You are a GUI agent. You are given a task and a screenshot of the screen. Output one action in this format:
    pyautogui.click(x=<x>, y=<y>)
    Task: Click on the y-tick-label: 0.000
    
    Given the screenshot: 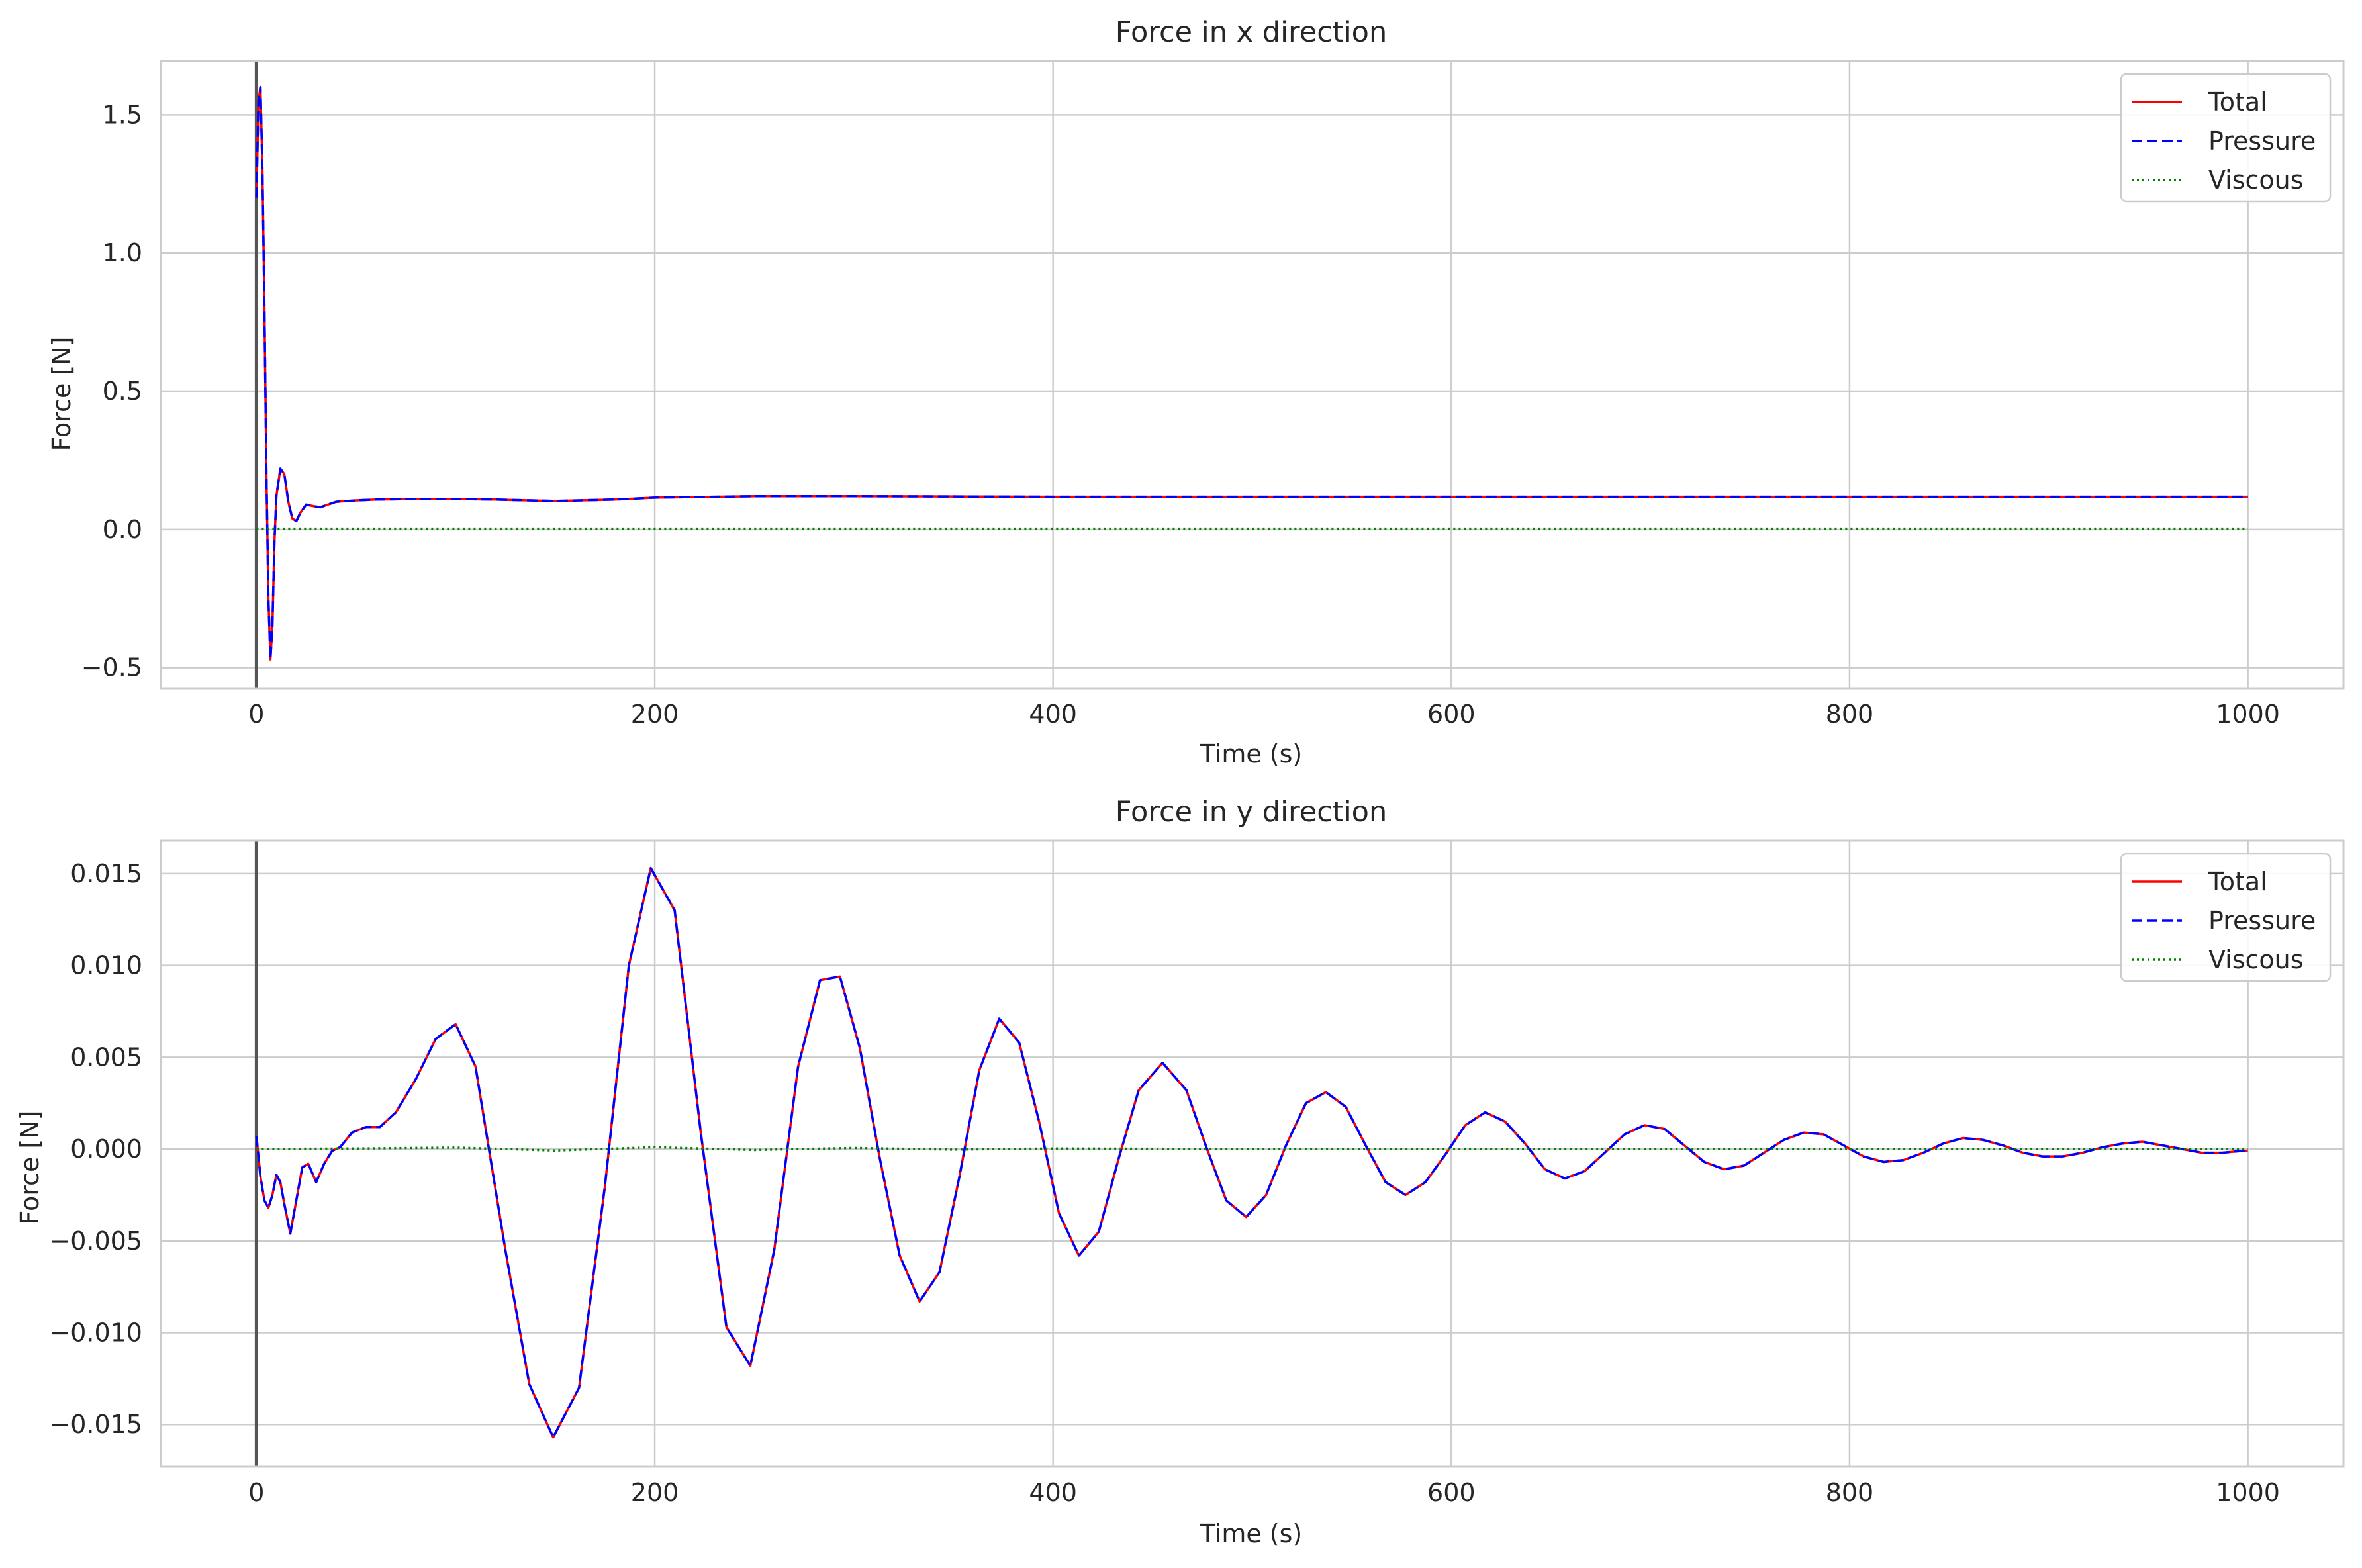 What is the action you would take?
    pyautogui.click(x=106, y=1149)
    